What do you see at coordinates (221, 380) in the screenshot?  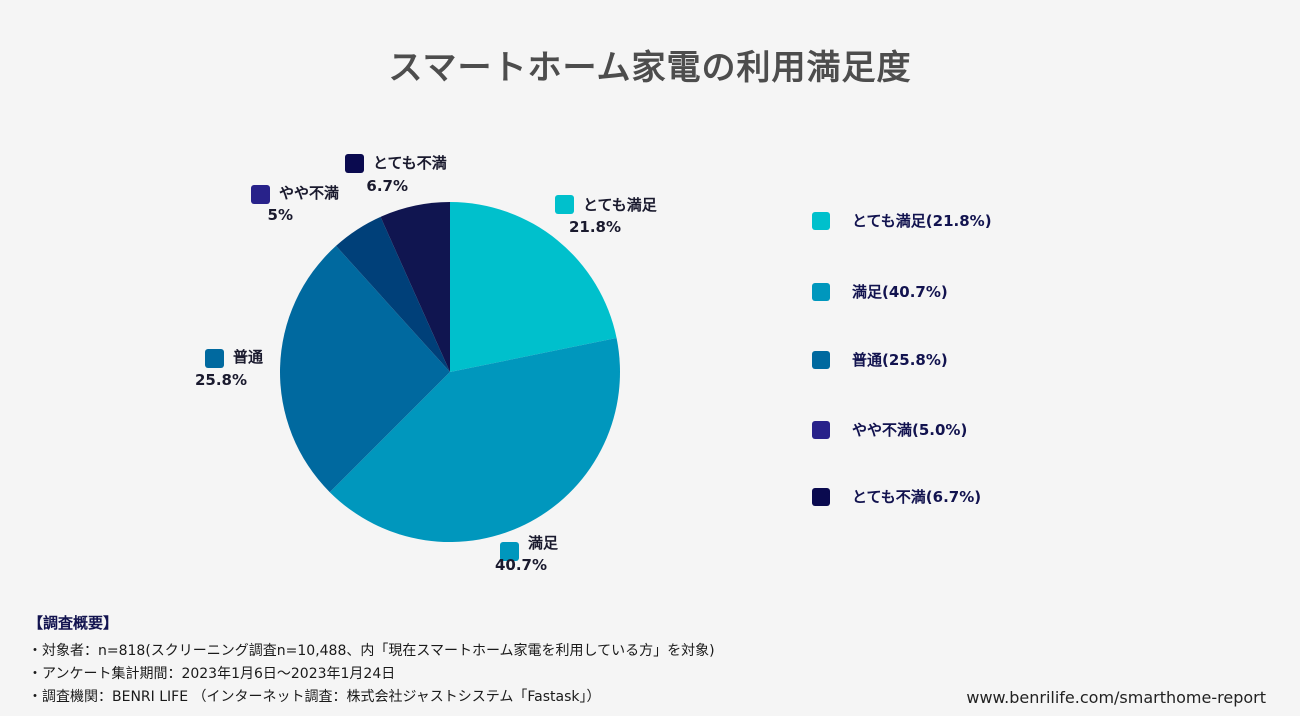 I see `data-label-value: 25.8%` at bounding box center [221, 380].